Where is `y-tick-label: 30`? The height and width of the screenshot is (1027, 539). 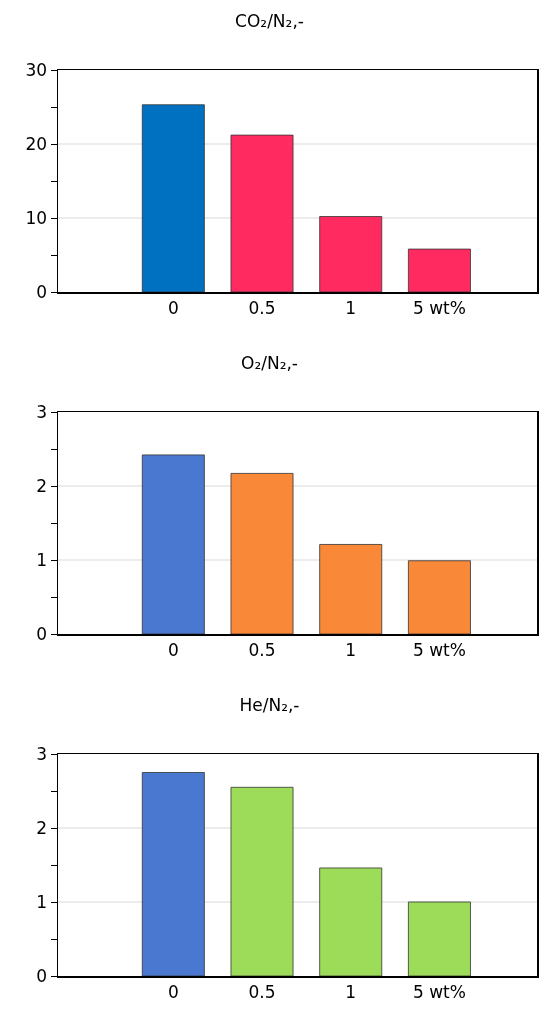
y-tick-label: 30 is located at coordinates (36, 69).